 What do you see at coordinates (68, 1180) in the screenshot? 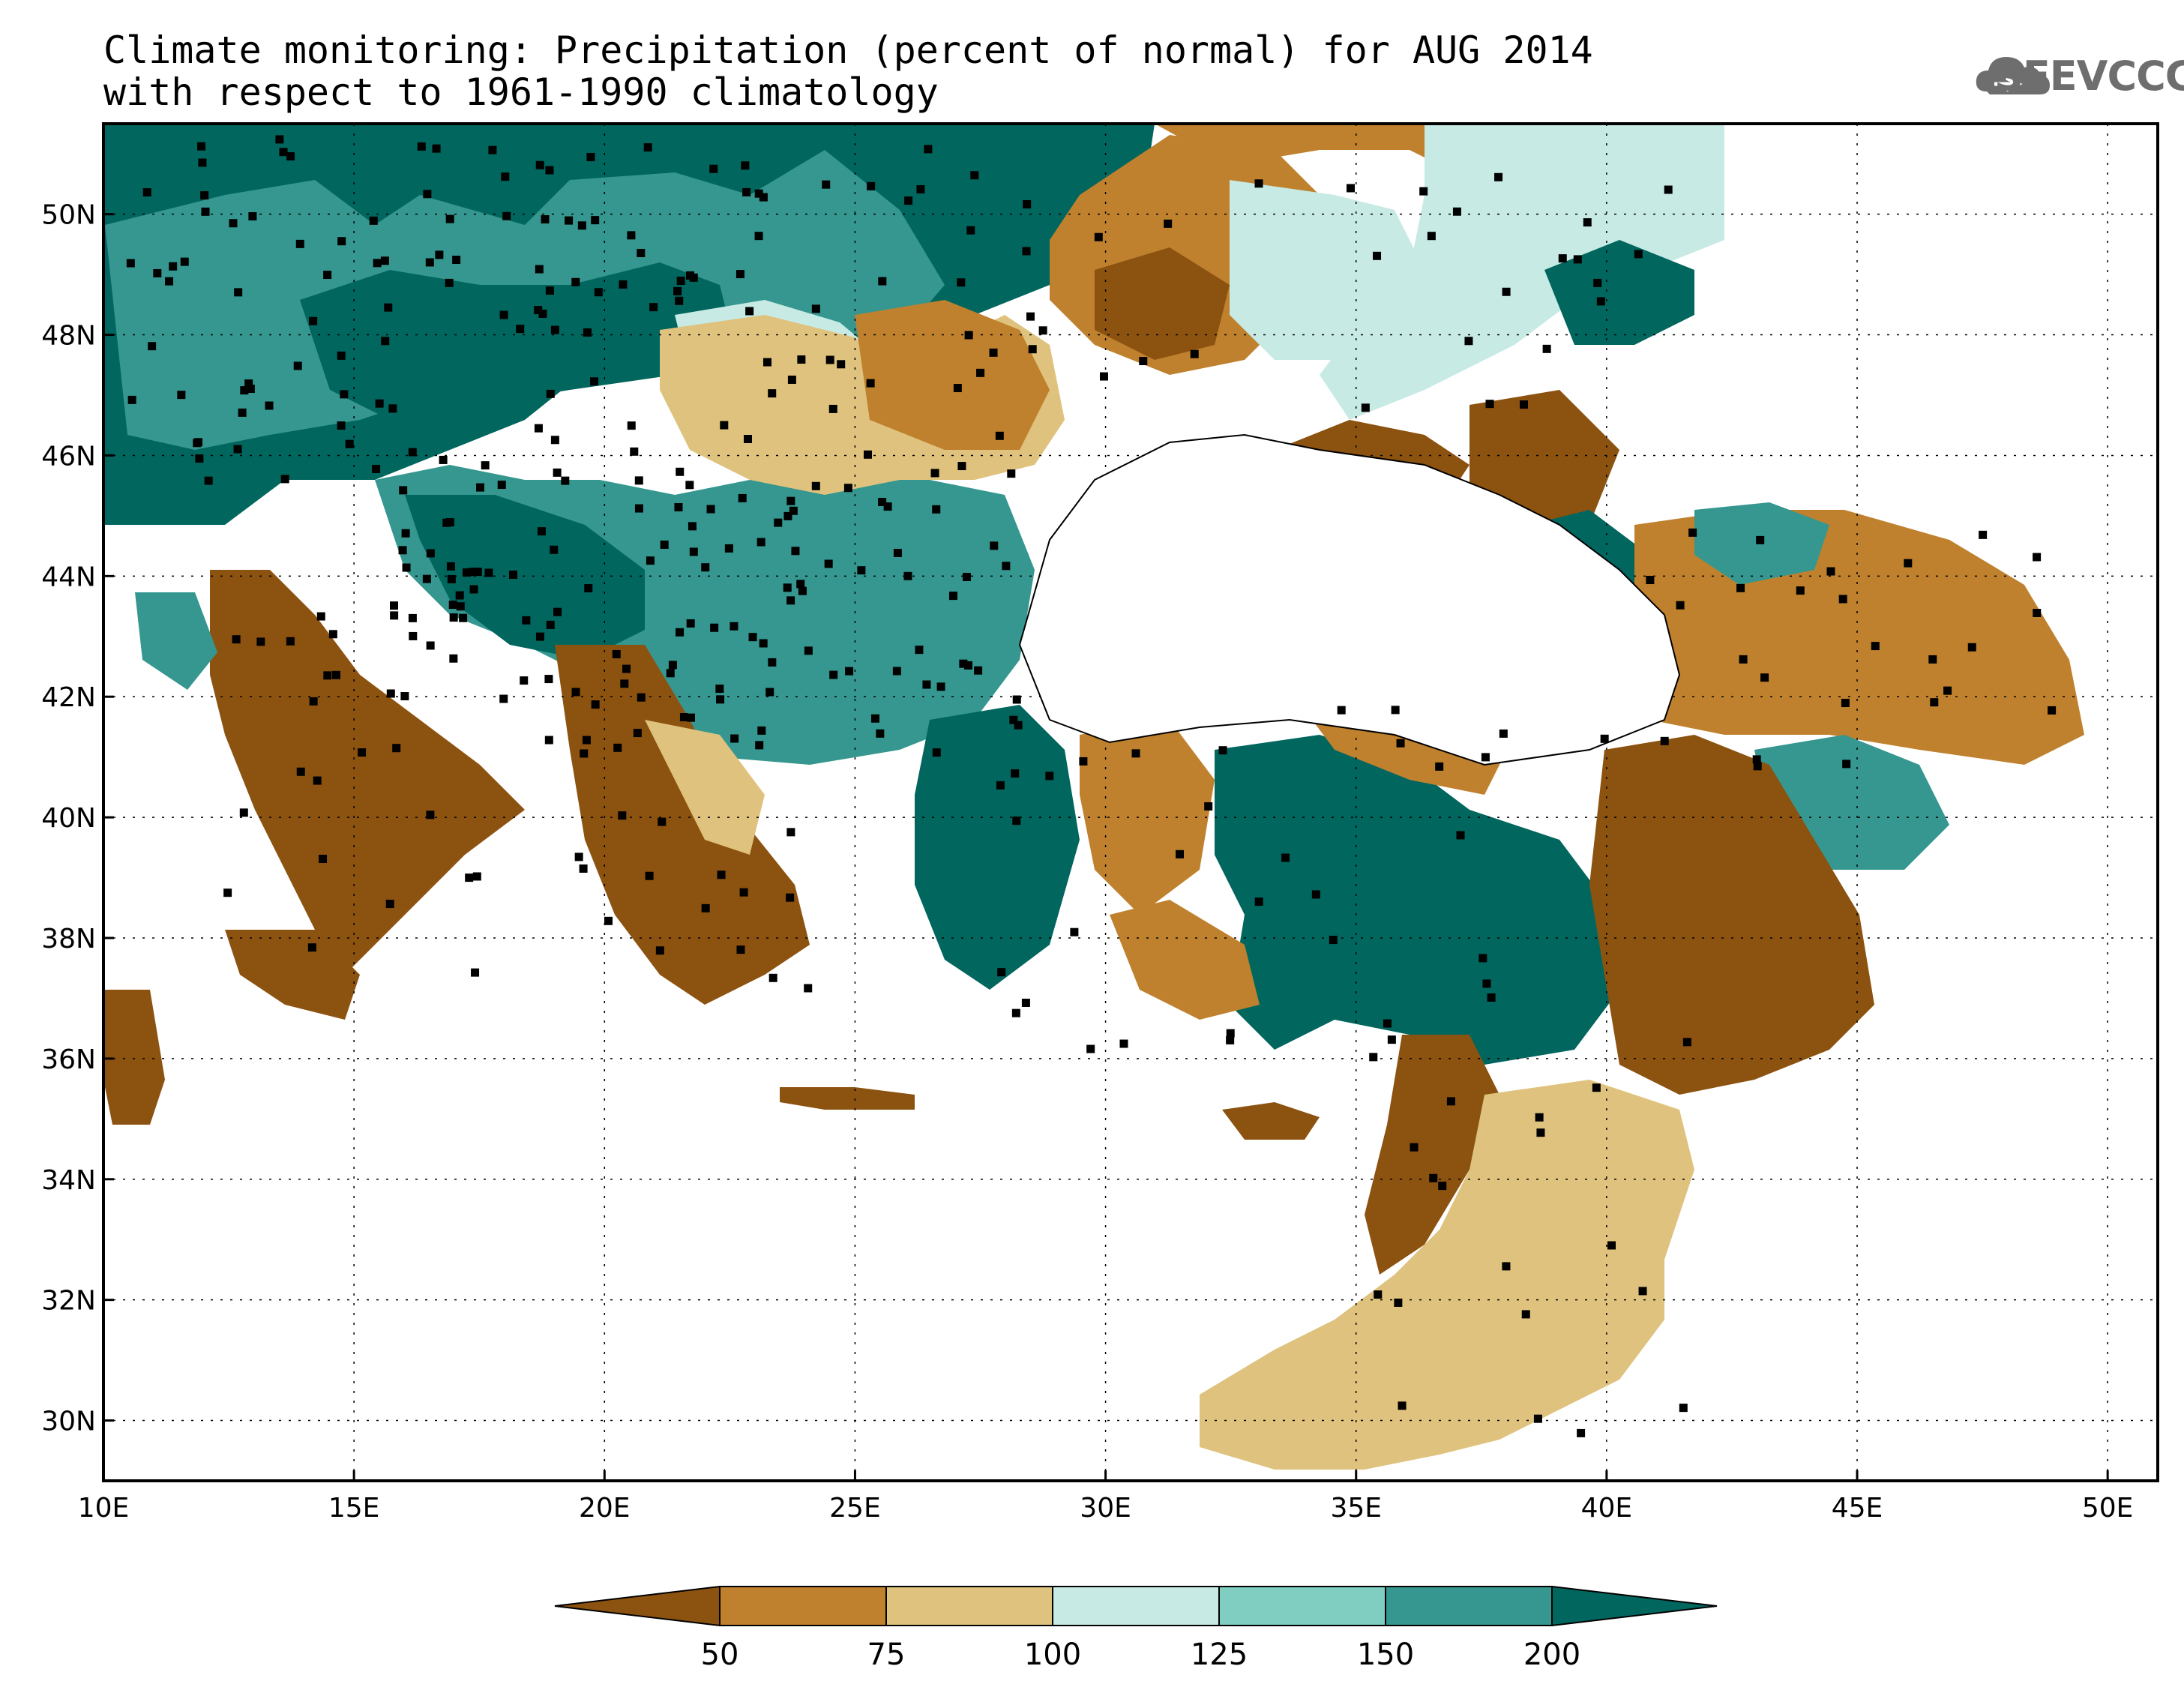
I see `y-tick-label: 34N` at bounding box center [68, 1180].